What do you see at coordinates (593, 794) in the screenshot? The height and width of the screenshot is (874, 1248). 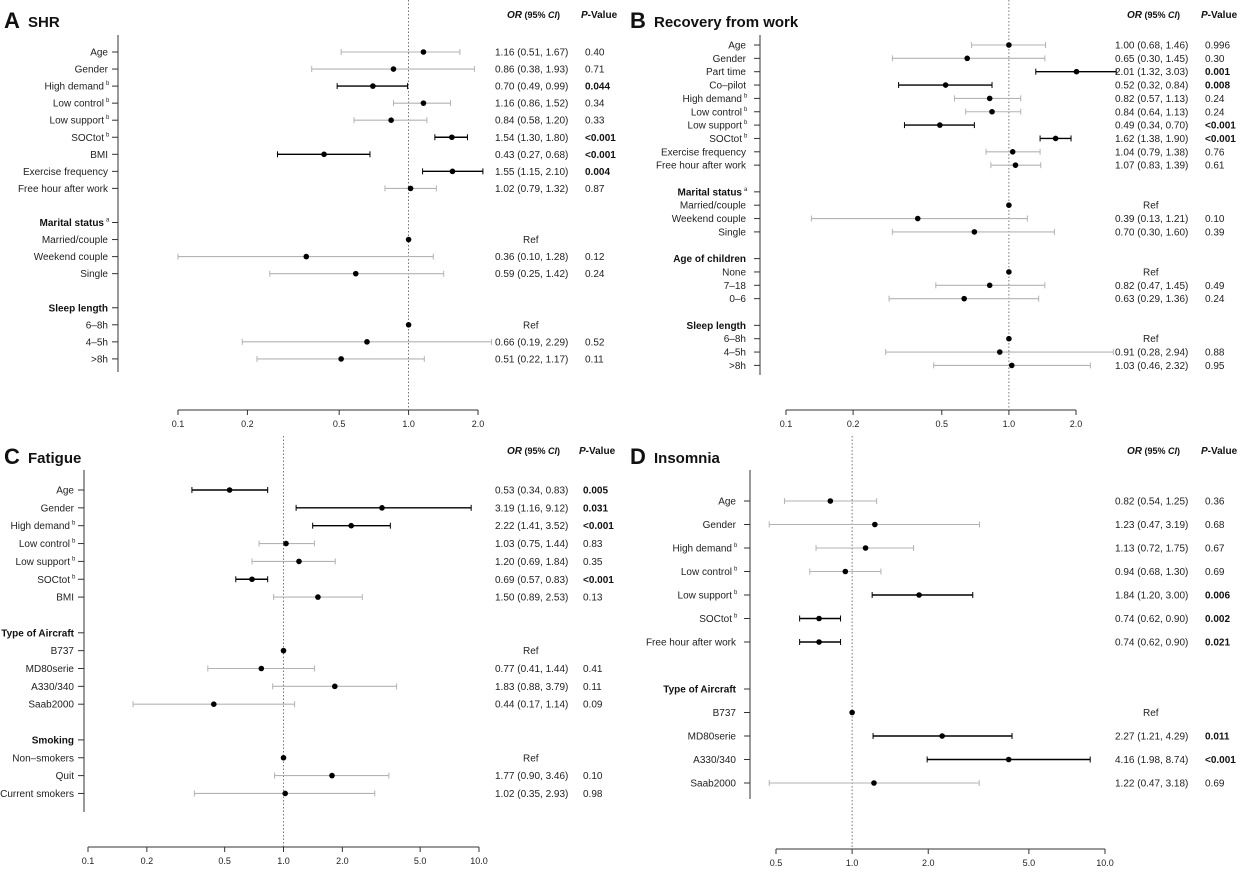 I see `p-value: 0.98` at bounding box center [593, 794].